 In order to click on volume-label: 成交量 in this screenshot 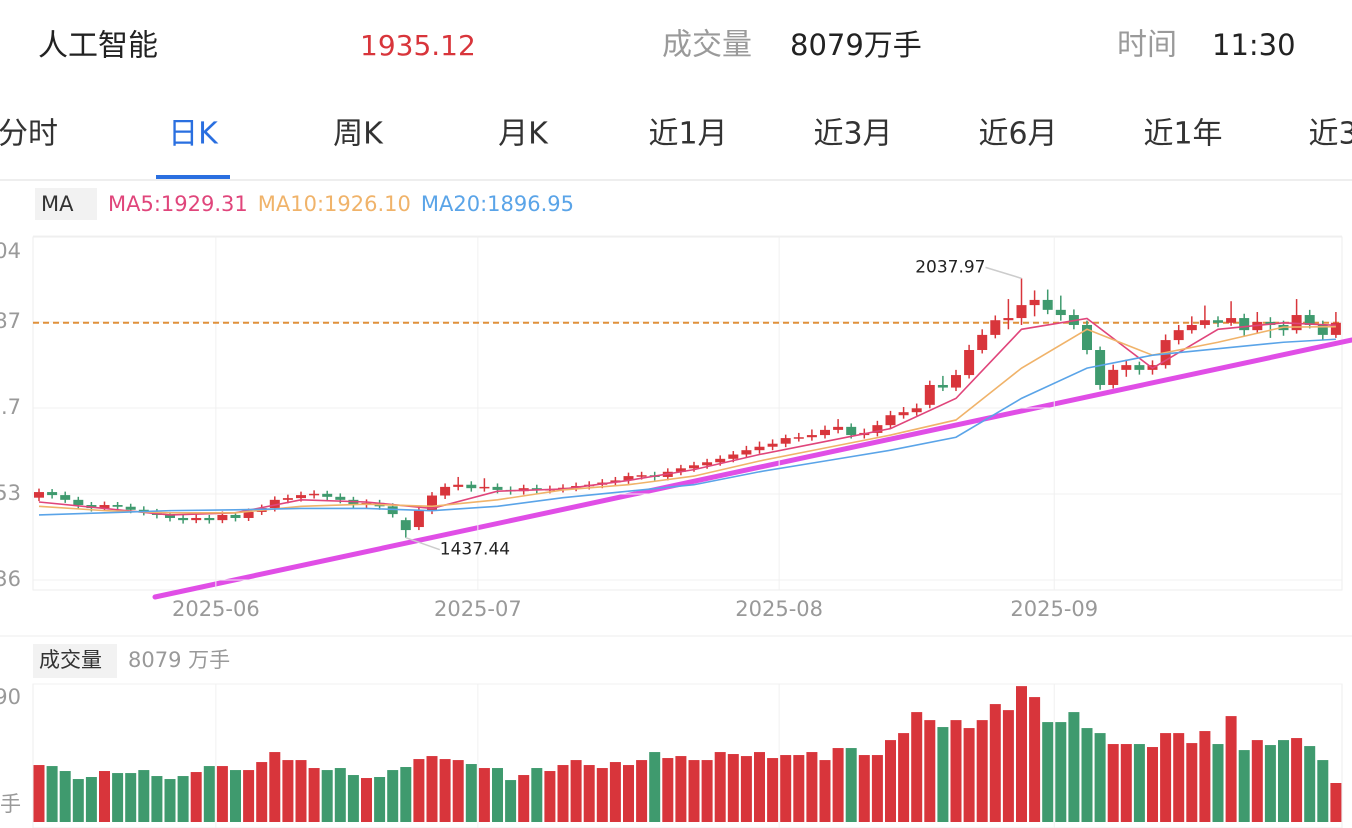, I will do `click(707, 45)`.